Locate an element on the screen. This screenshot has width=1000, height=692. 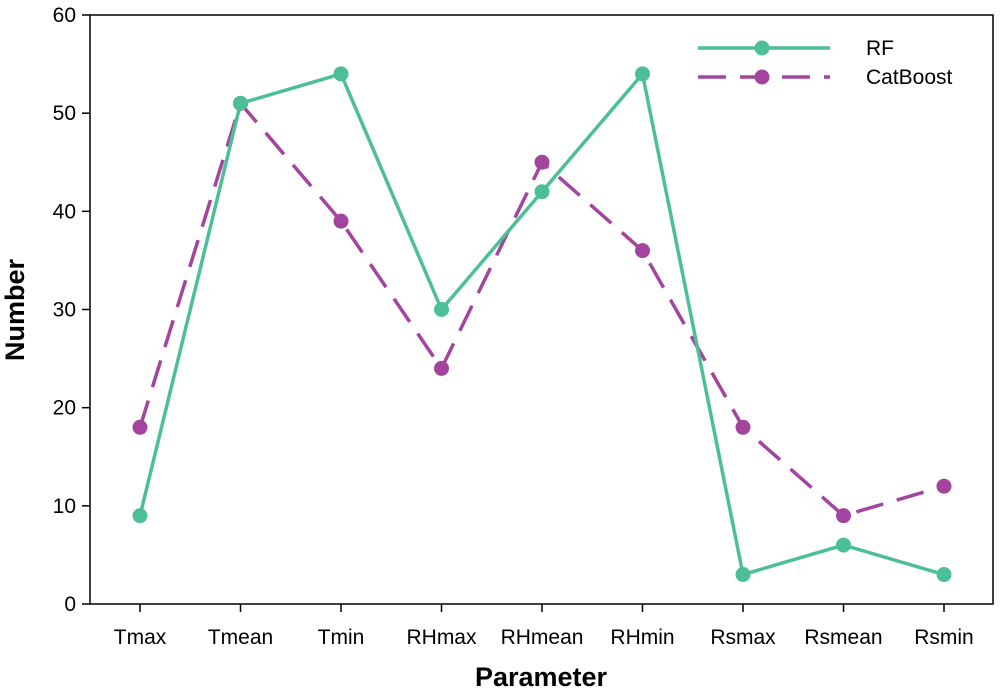
x-tick-label: RHmax is located at coordinates (441, 637).